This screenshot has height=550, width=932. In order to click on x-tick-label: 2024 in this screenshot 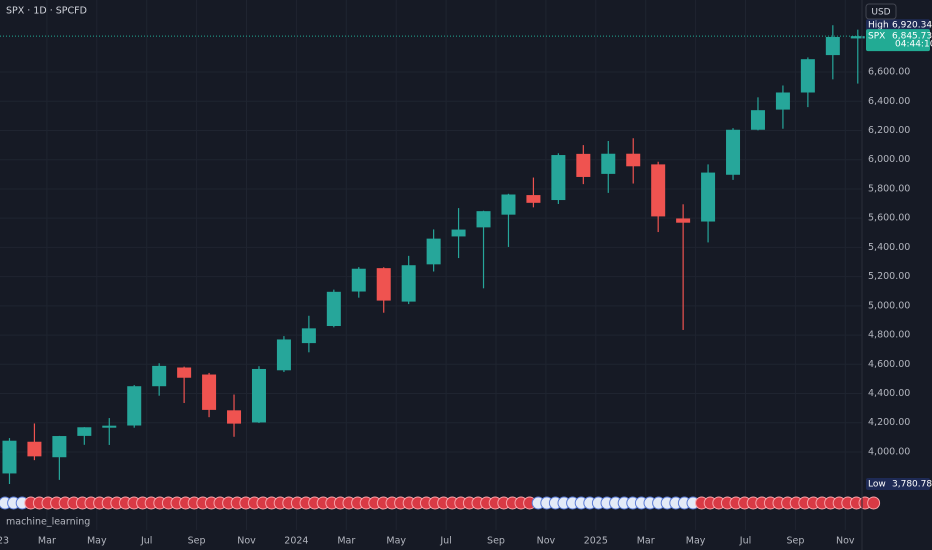, I will do `click(296, 541)`.